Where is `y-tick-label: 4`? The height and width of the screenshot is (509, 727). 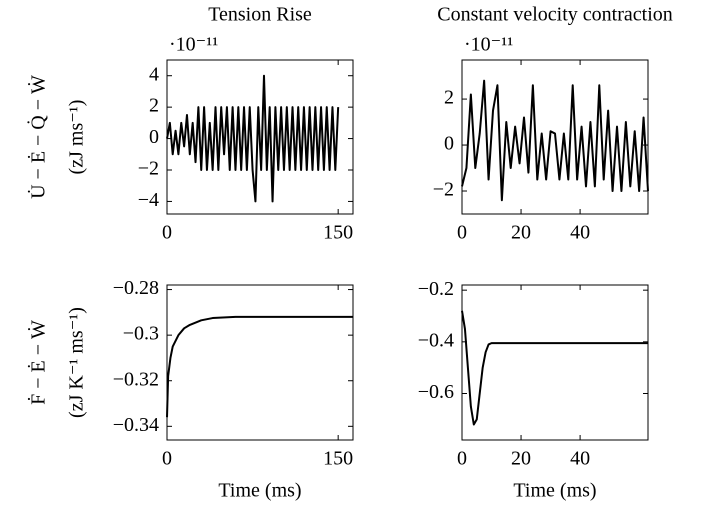 y-tick-label: 4 is located at coordinates (154, 74).